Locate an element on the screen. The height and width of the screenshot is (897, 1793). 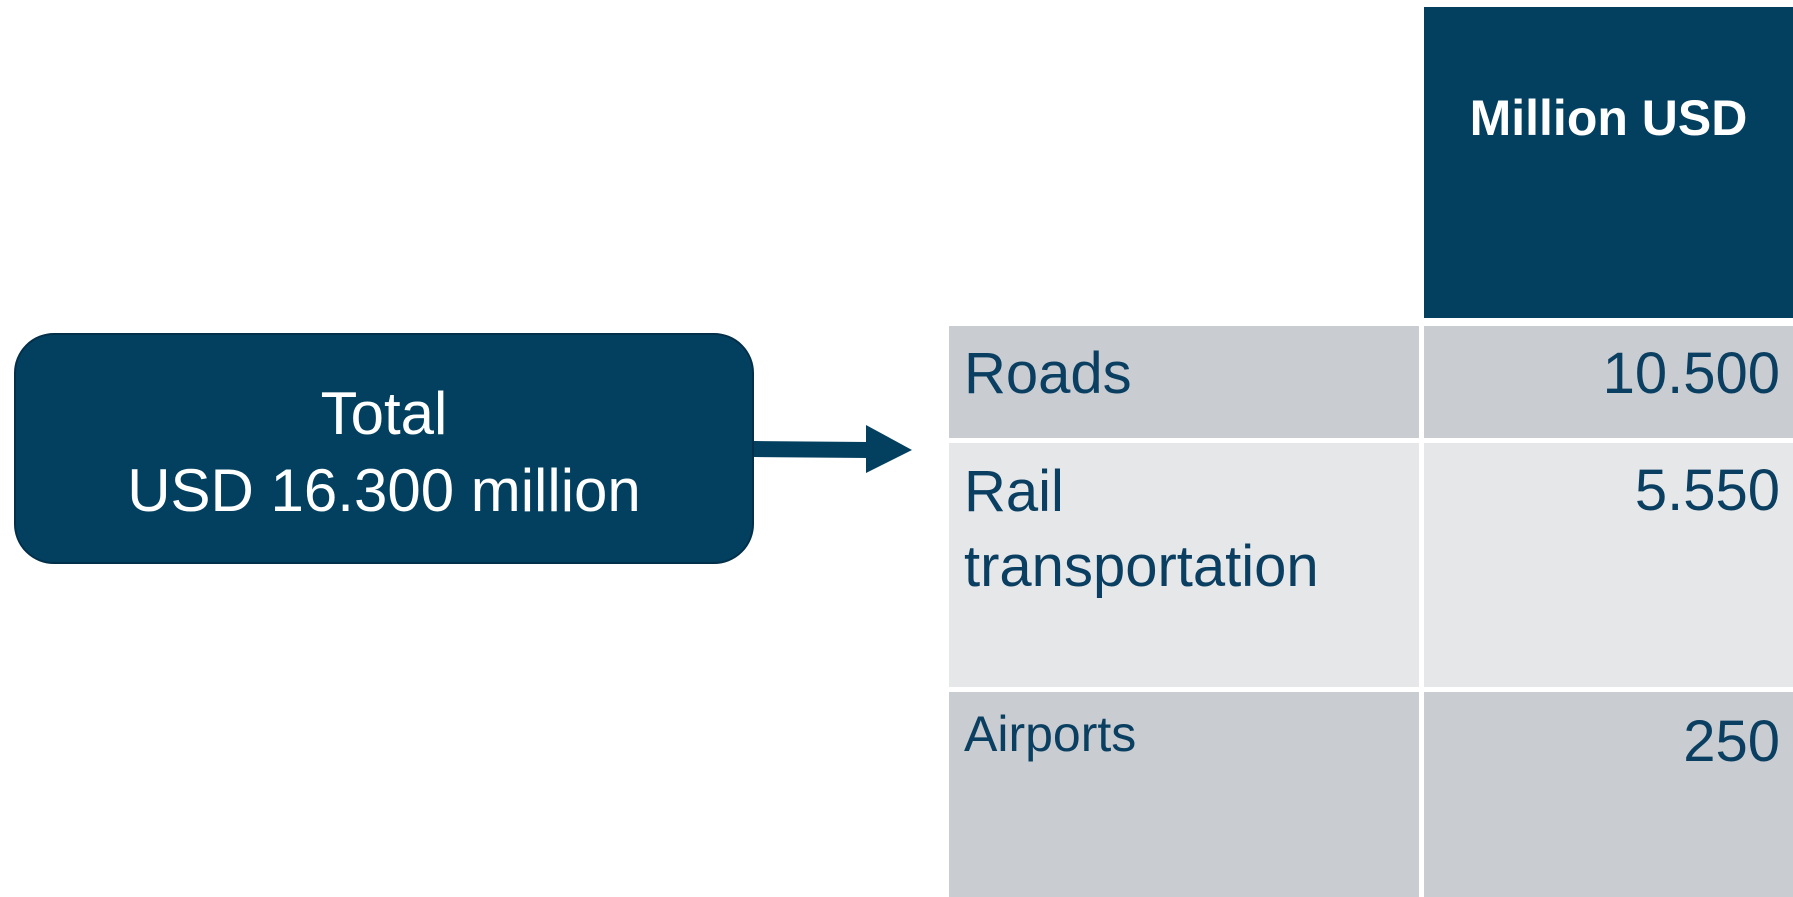
row-value: 250 is located at coordinates (1608, 794).